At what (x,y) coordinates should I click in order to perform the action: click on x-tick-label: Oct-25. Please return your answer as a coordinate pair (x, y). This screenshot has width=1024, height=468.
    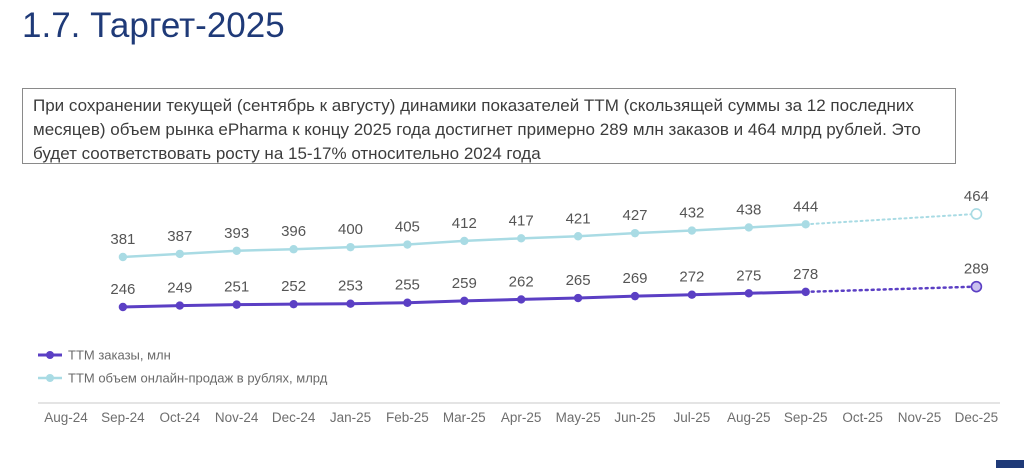
    Looking at the image, I should click on (862, 417).